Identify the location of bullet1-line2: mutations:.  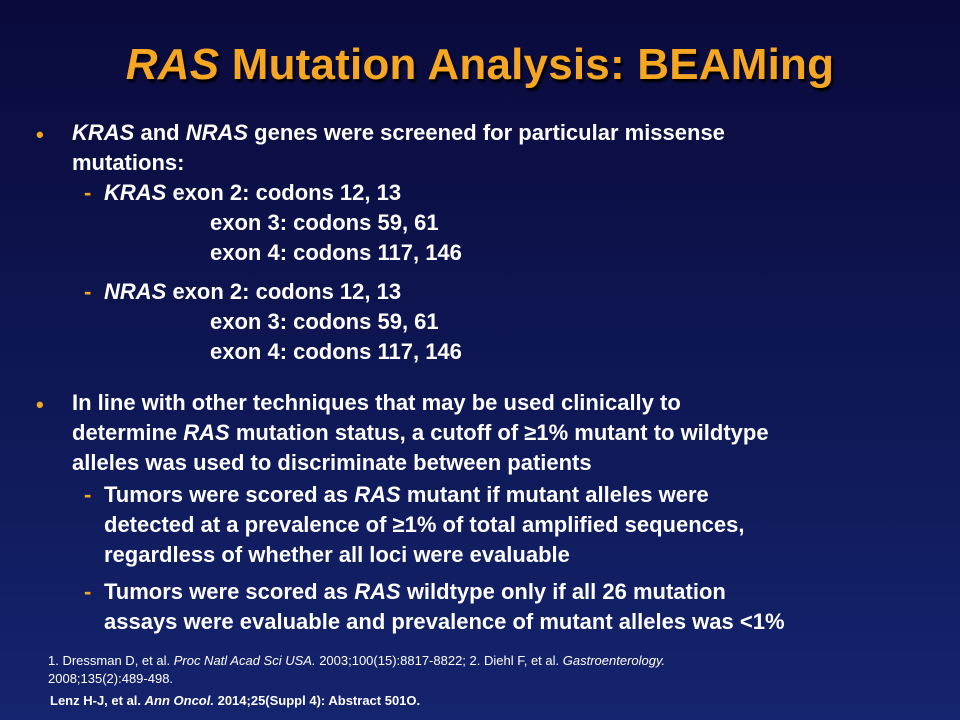
(128, 162).